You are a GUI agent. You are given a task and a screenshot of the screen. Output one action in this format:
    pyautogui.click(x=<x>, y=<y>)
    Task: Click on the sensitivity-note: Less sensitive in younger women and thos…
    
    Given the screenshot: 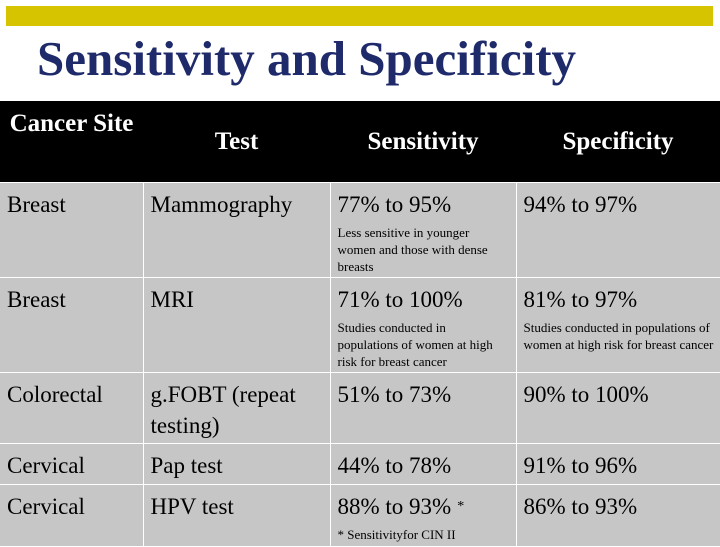 What is the action you would take?
    pyautogui.click(x=412, y=249)
    